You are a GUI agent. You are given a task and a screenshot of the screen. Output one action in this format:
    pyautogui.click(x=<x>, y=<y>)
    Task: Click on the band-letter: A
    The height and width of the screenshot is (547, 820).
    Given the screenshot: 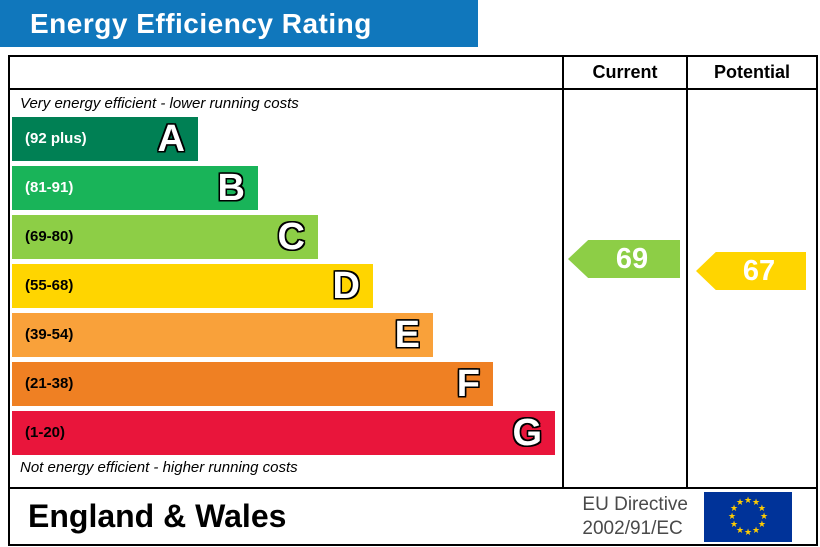 What is the action you would take?
    pyautogui.click(x=171, y=138)
    